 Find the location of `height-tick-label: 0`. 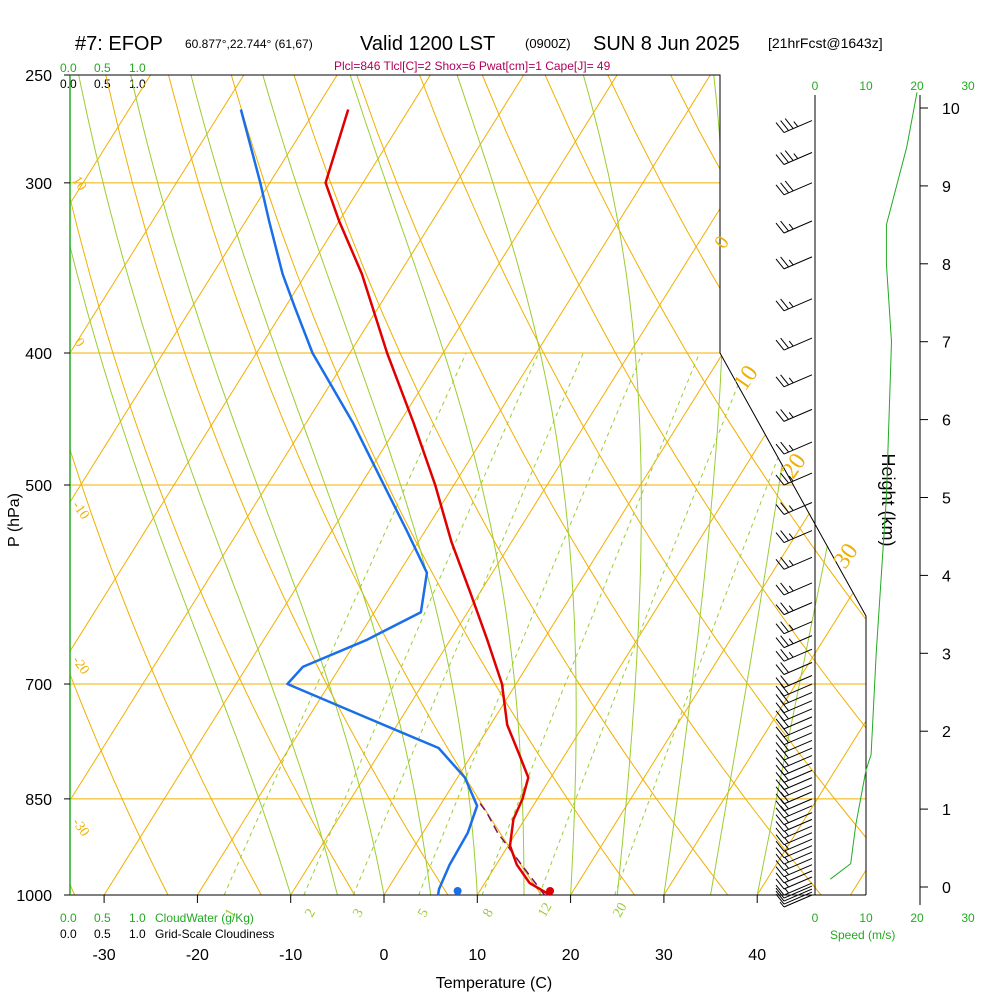

height-tick-label: 0 is located at coordinates (946, 888).